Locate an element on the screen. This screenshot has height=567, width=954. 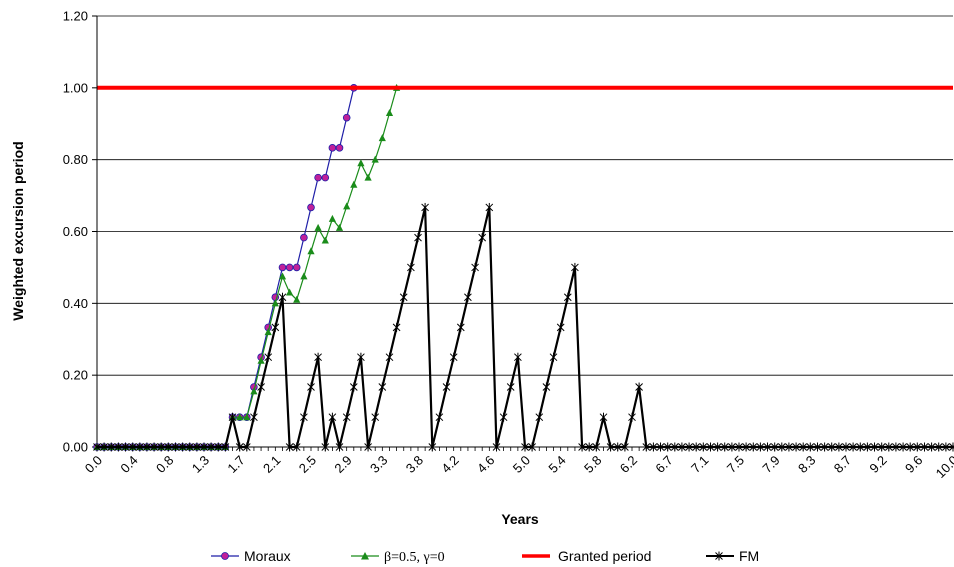
x-tick-label: 9.6 is located at coordinates (913, 464).